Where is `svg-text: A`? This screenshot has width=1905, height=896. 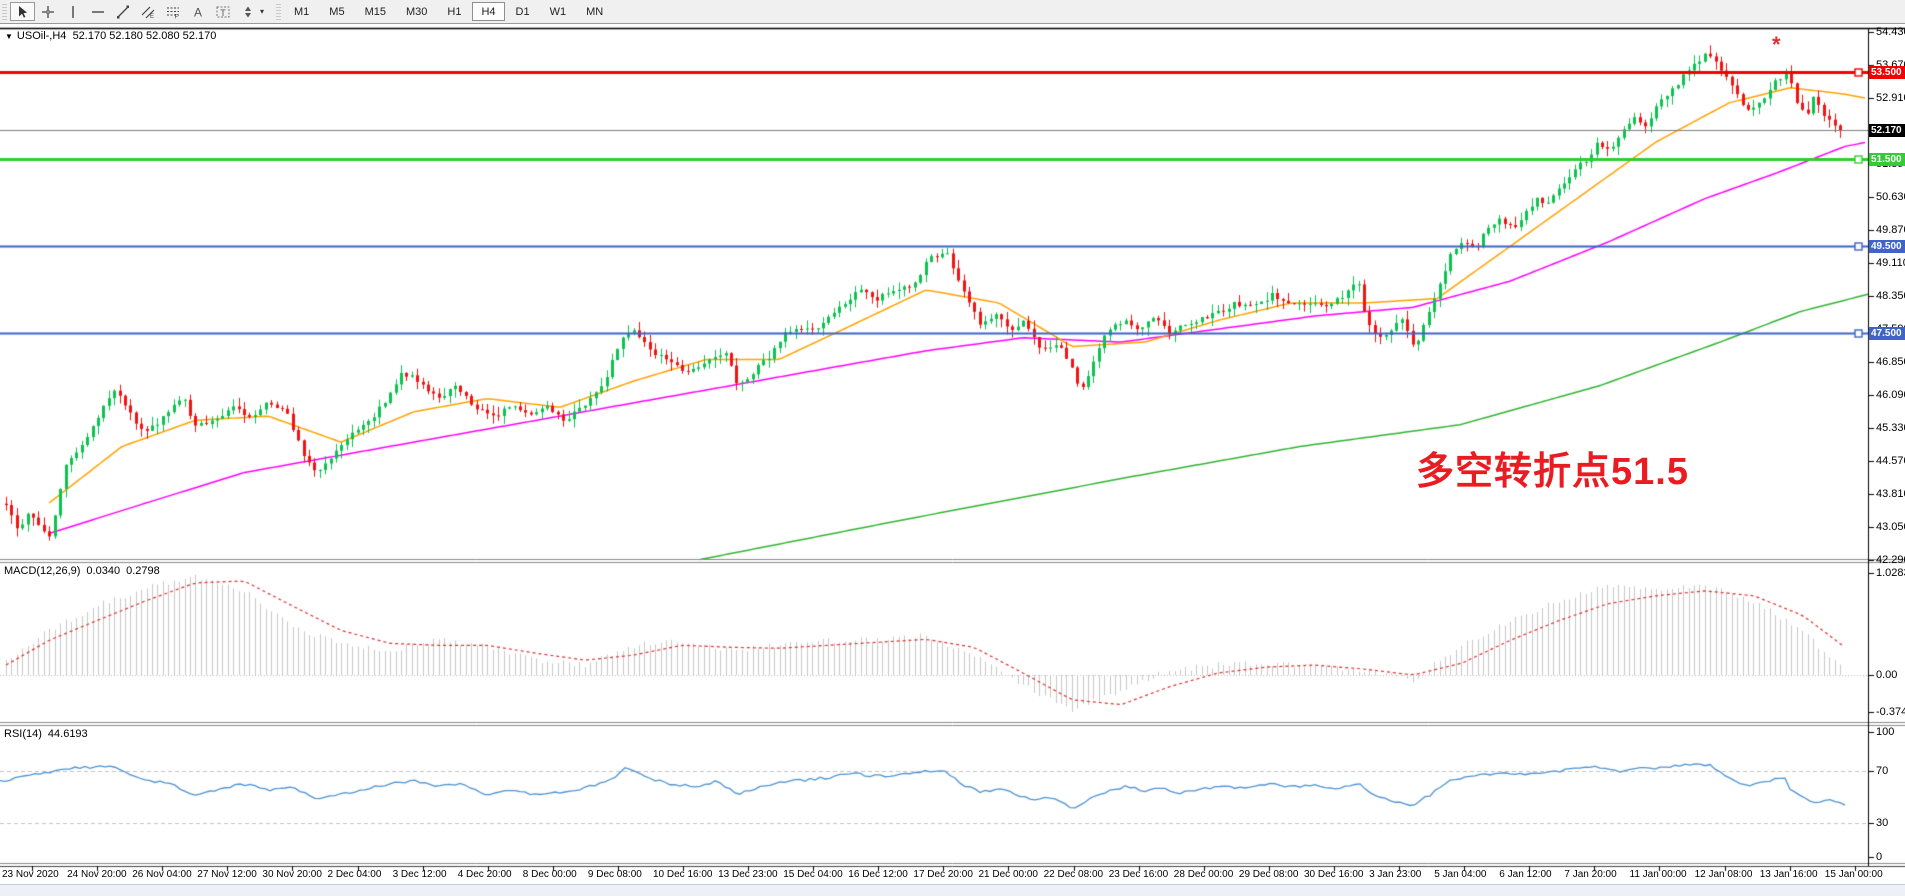
svg-text: A is located at coordinates (198, 12).